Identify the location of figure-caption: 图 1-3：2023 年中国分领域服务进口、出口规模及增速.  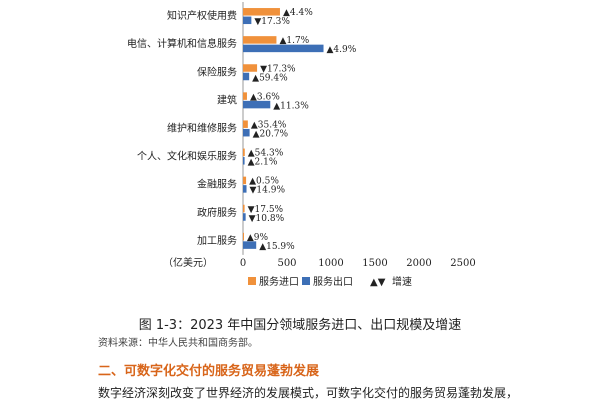
(300, 325).